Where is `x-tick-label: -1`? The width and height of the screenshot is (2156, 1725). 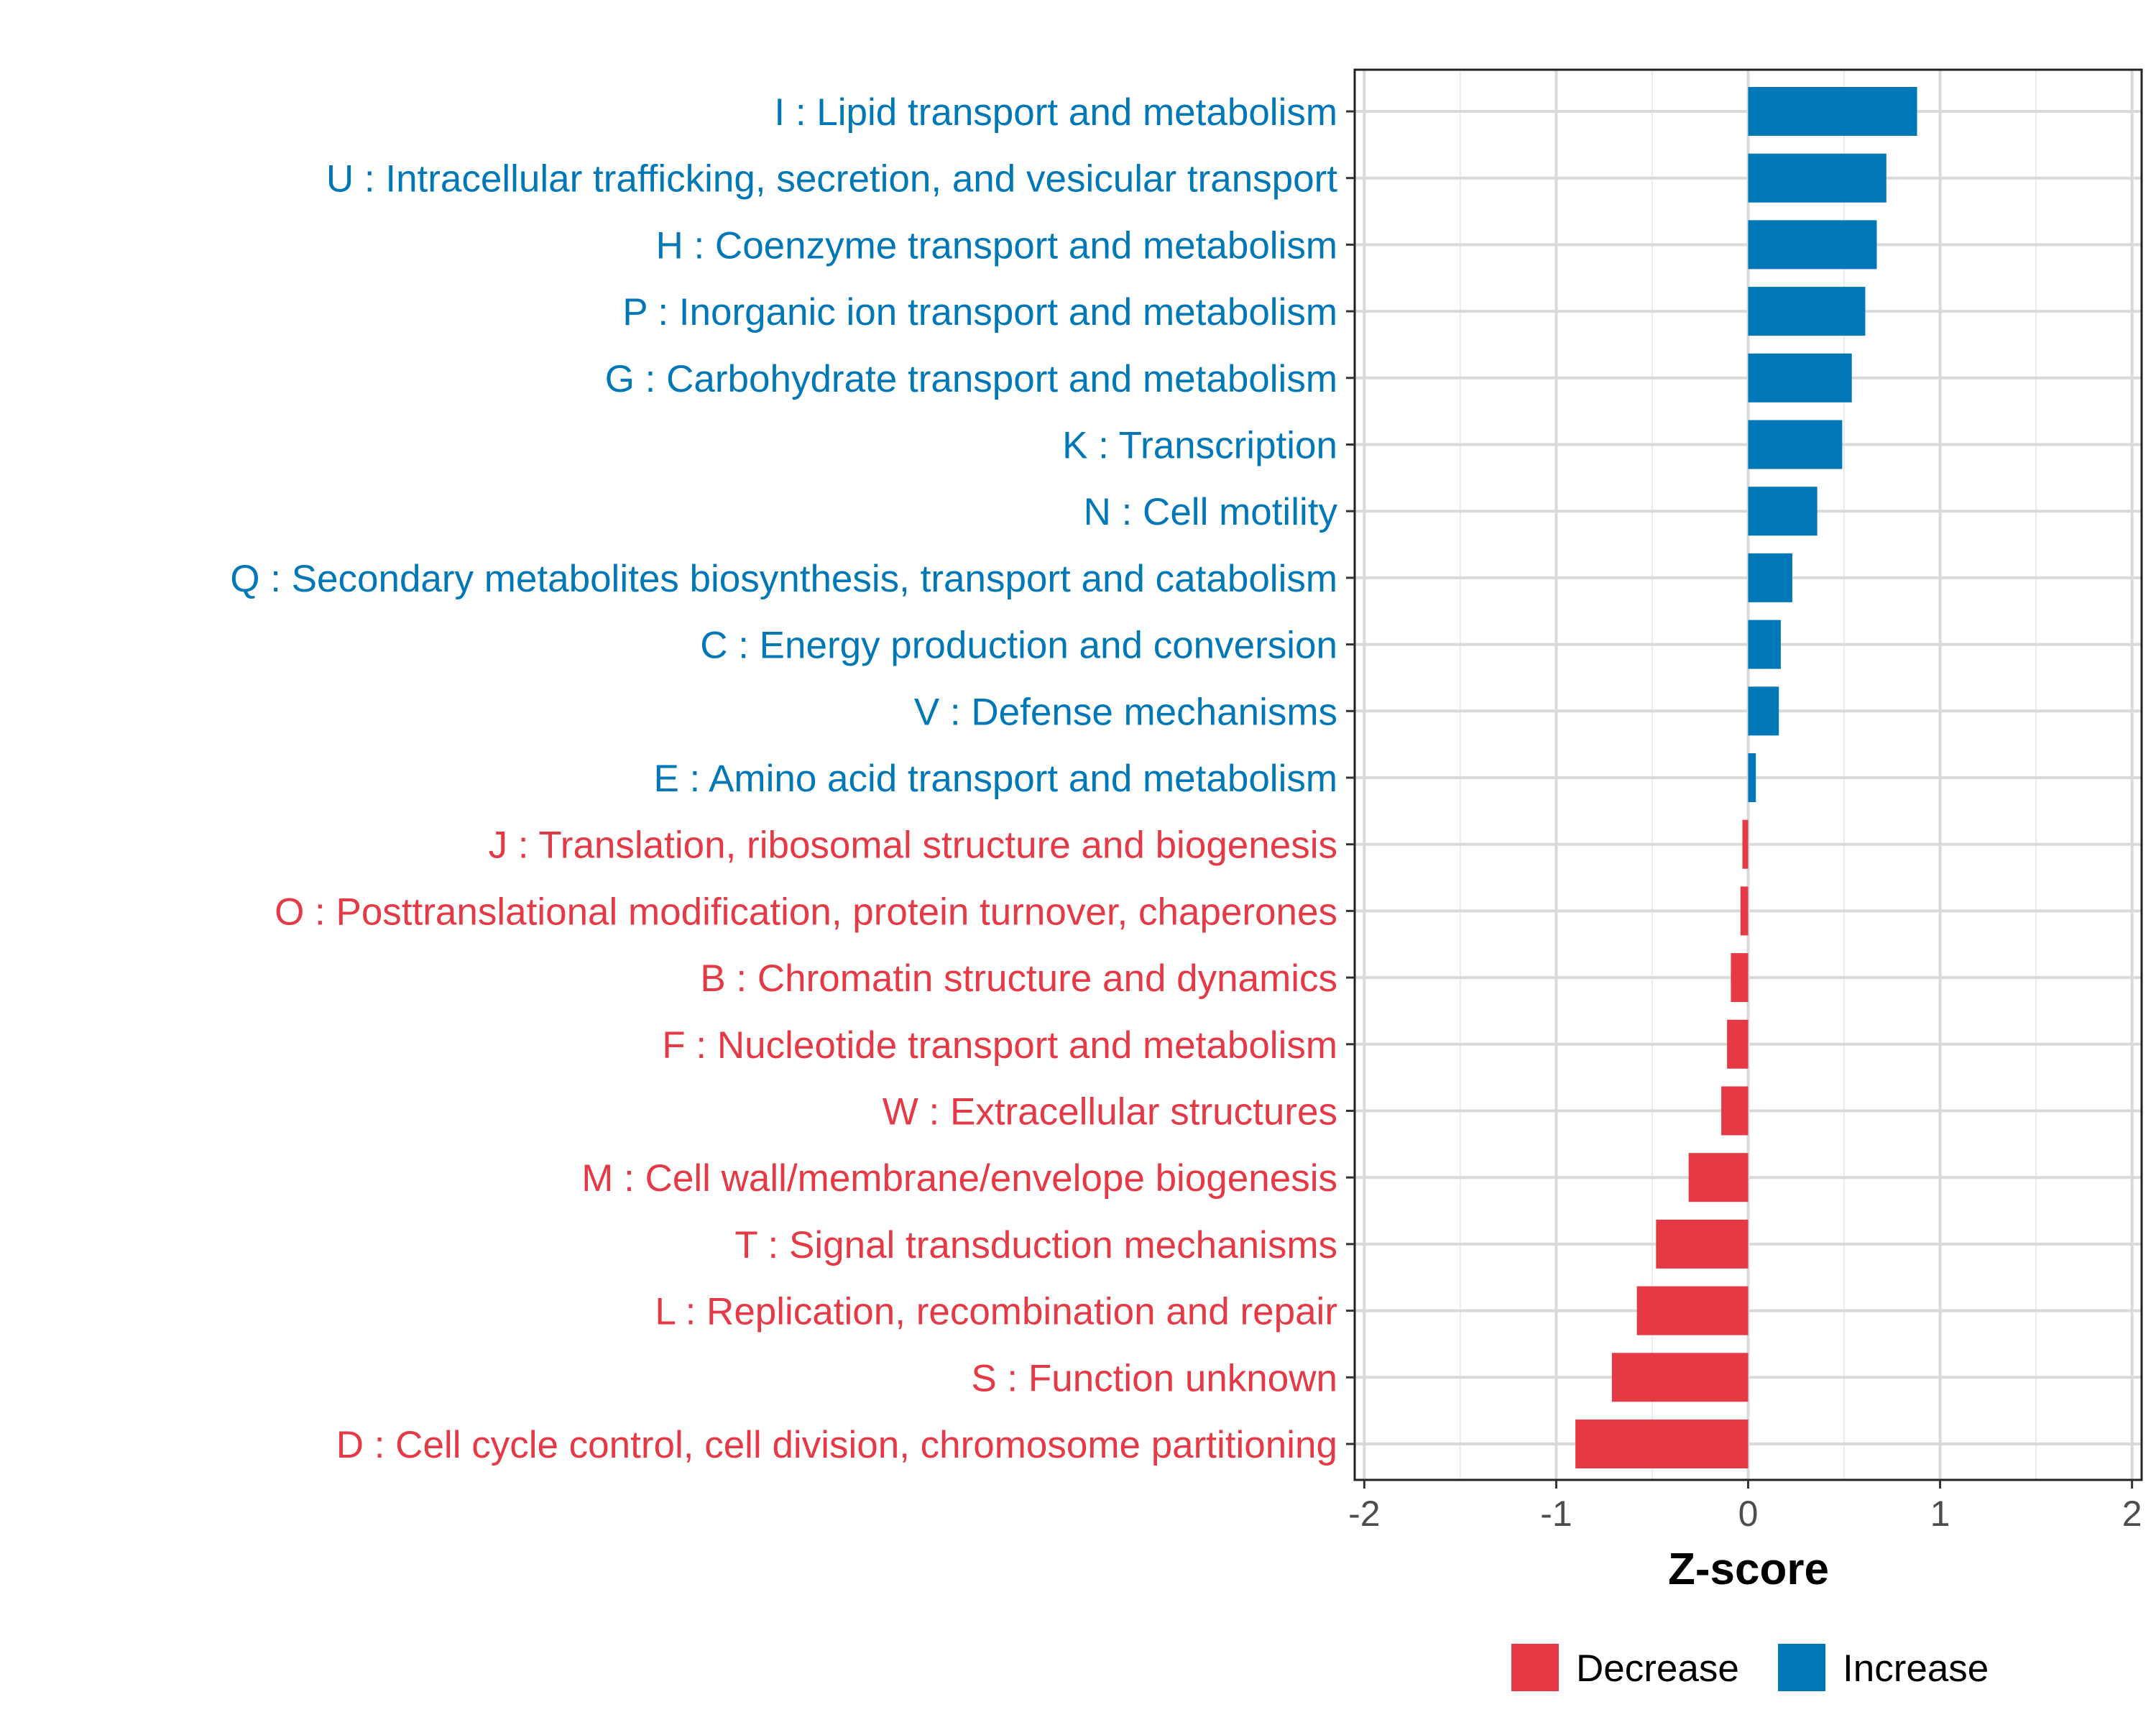
x-tick-label: -1 is located at coordinates (1556, 1514).